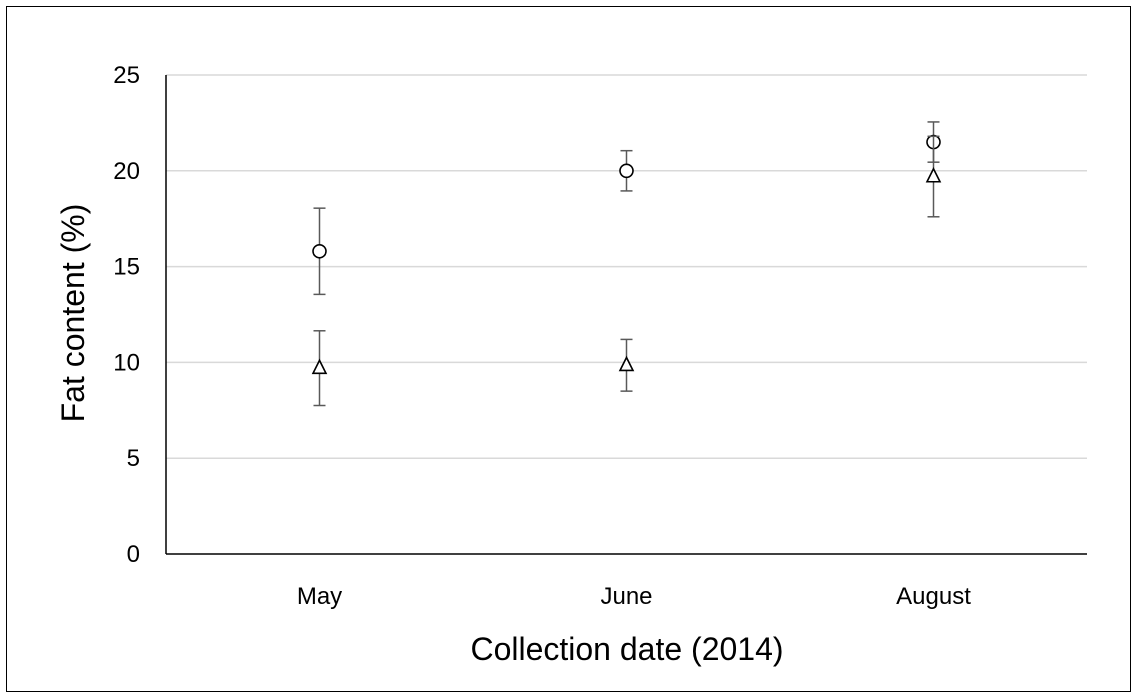 This screenshot has width=1139, height=700. What do you see at coordinates (626, 596) in the screenshot?
I see `x-tick-label: June` at bounding box center [626, 596].